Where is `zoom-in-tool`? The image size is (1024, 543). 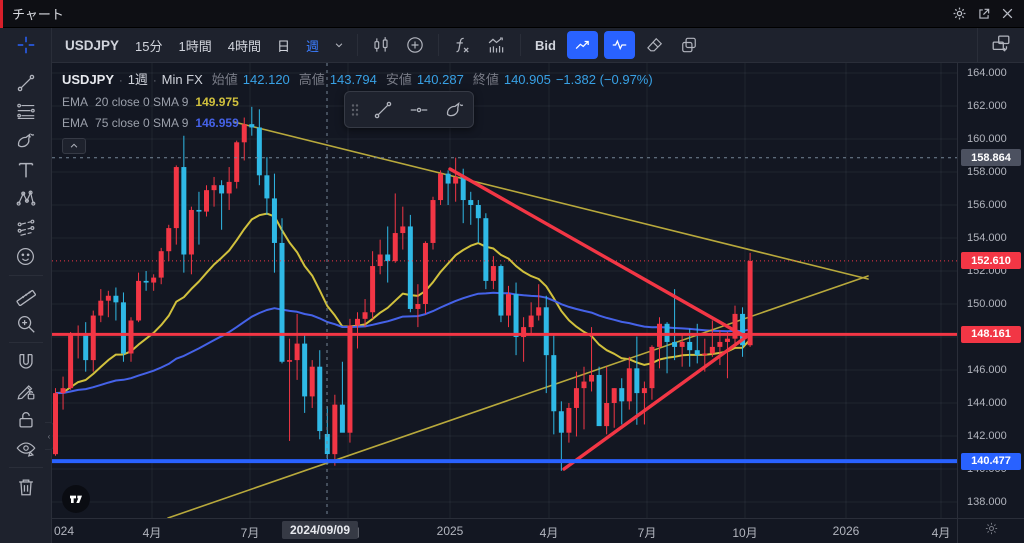 zoom-in-tool is located at coordinates (26, 323).